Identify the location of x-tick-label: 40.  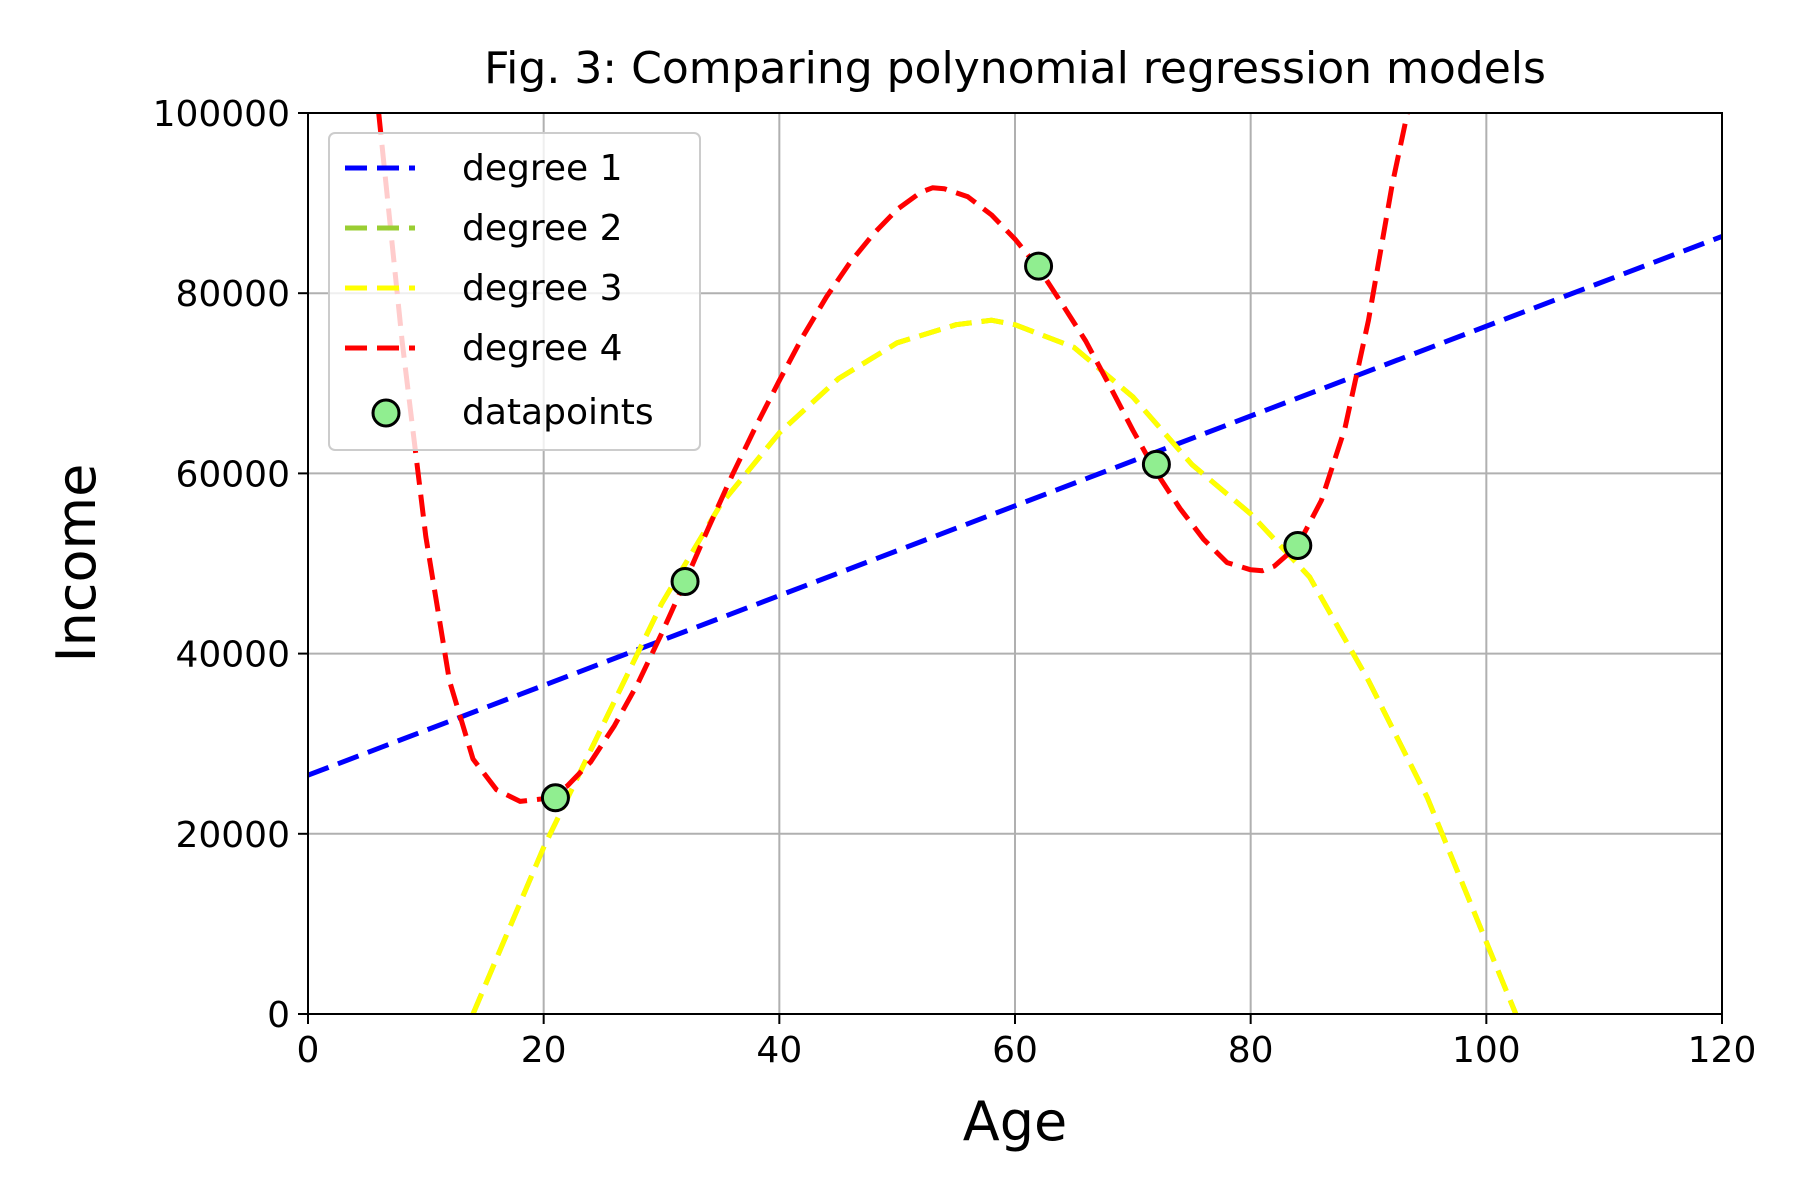
(779, 1050).